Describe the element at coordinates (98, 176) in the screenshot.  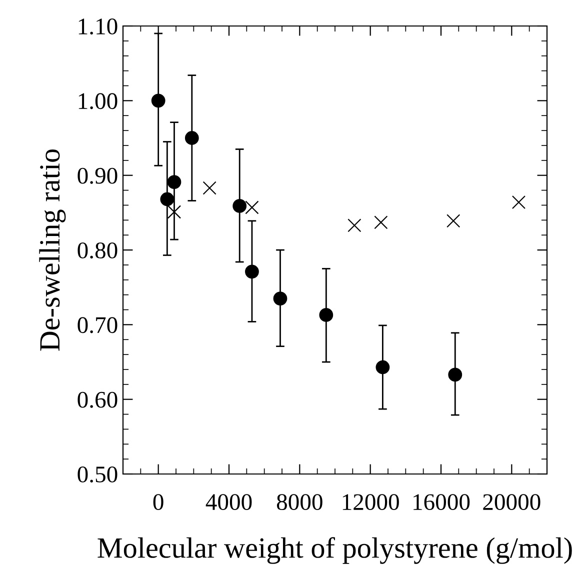
I see `y-tick-label: 0.90` at that location.